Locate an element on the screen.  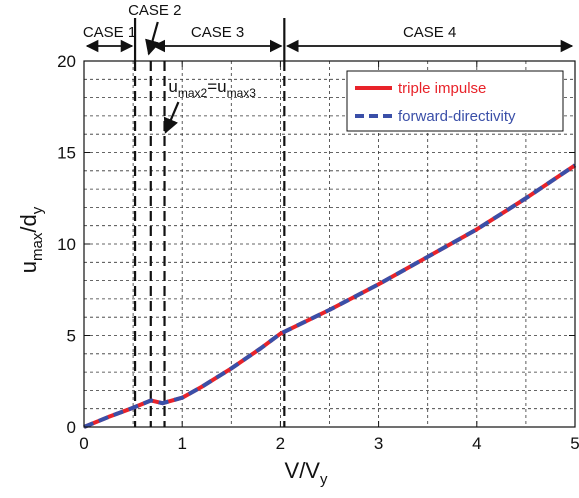
x-tick-label: 0 is located at coordinates (83, 443).